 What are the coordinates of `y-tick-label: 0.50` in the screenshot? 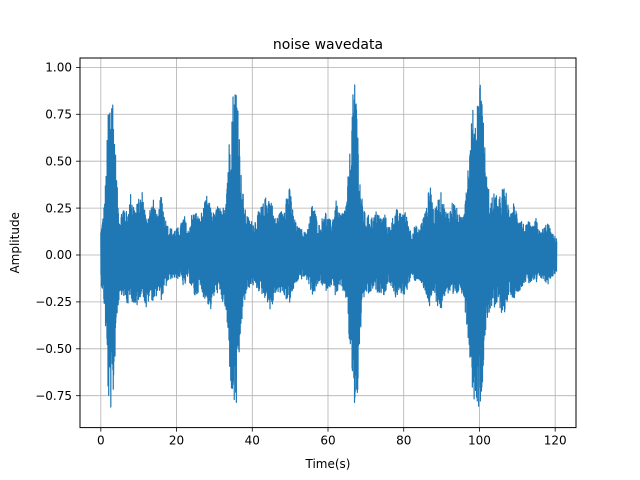 It's located at (58, 161).